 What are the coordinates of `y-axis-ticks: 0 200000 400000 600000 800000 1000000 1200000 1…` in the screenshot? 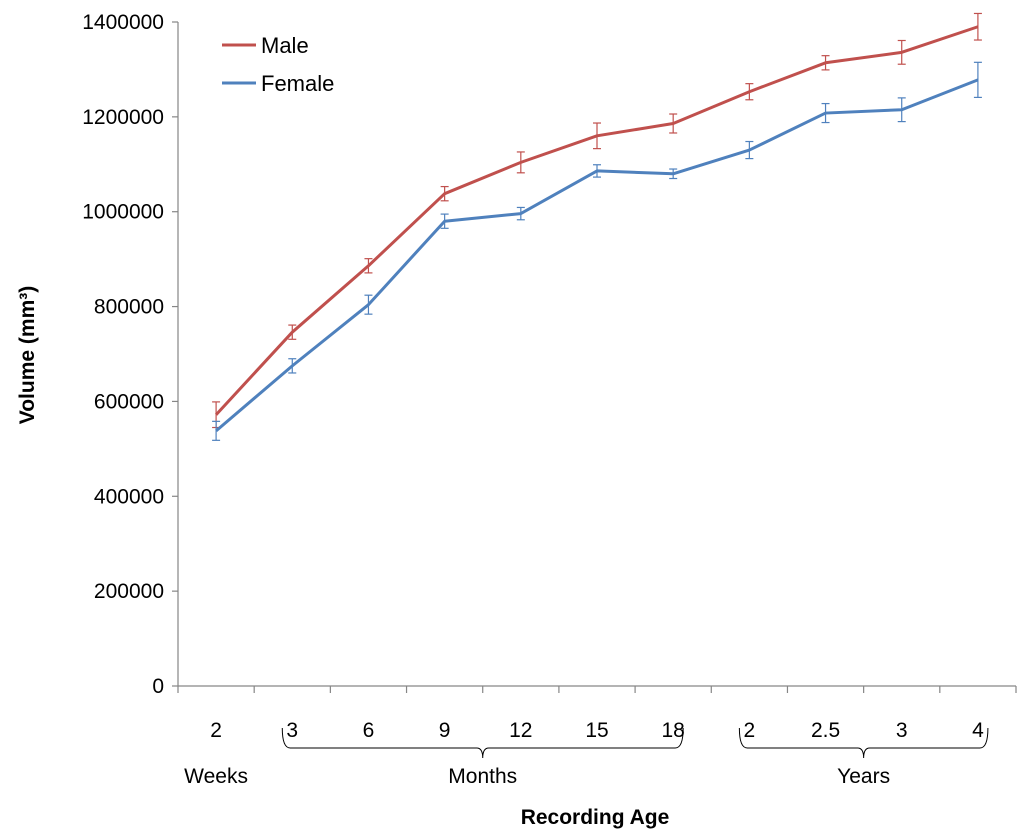 It's located at (130, 354).